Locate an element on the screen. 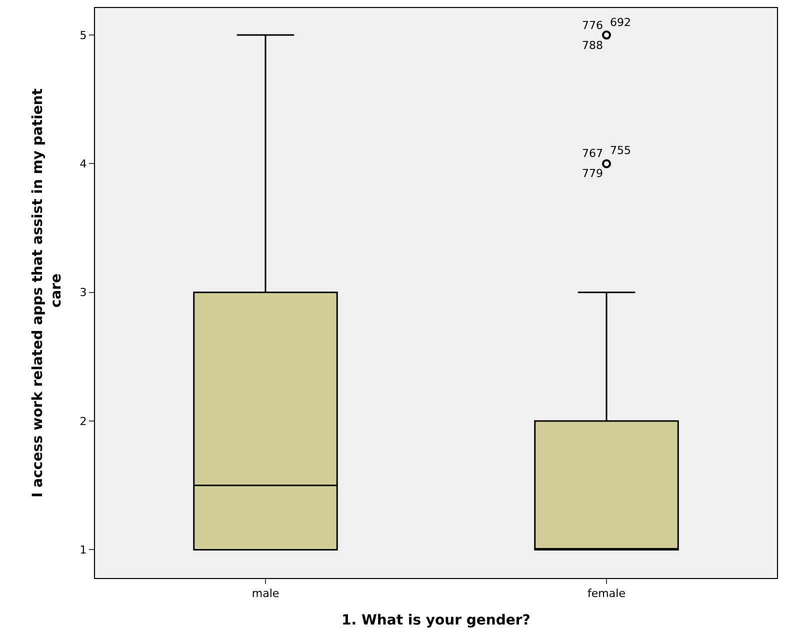 The width and height of the screenshot is (787, 638). y-tick-label: 1 is located at coordinates (83, 550).